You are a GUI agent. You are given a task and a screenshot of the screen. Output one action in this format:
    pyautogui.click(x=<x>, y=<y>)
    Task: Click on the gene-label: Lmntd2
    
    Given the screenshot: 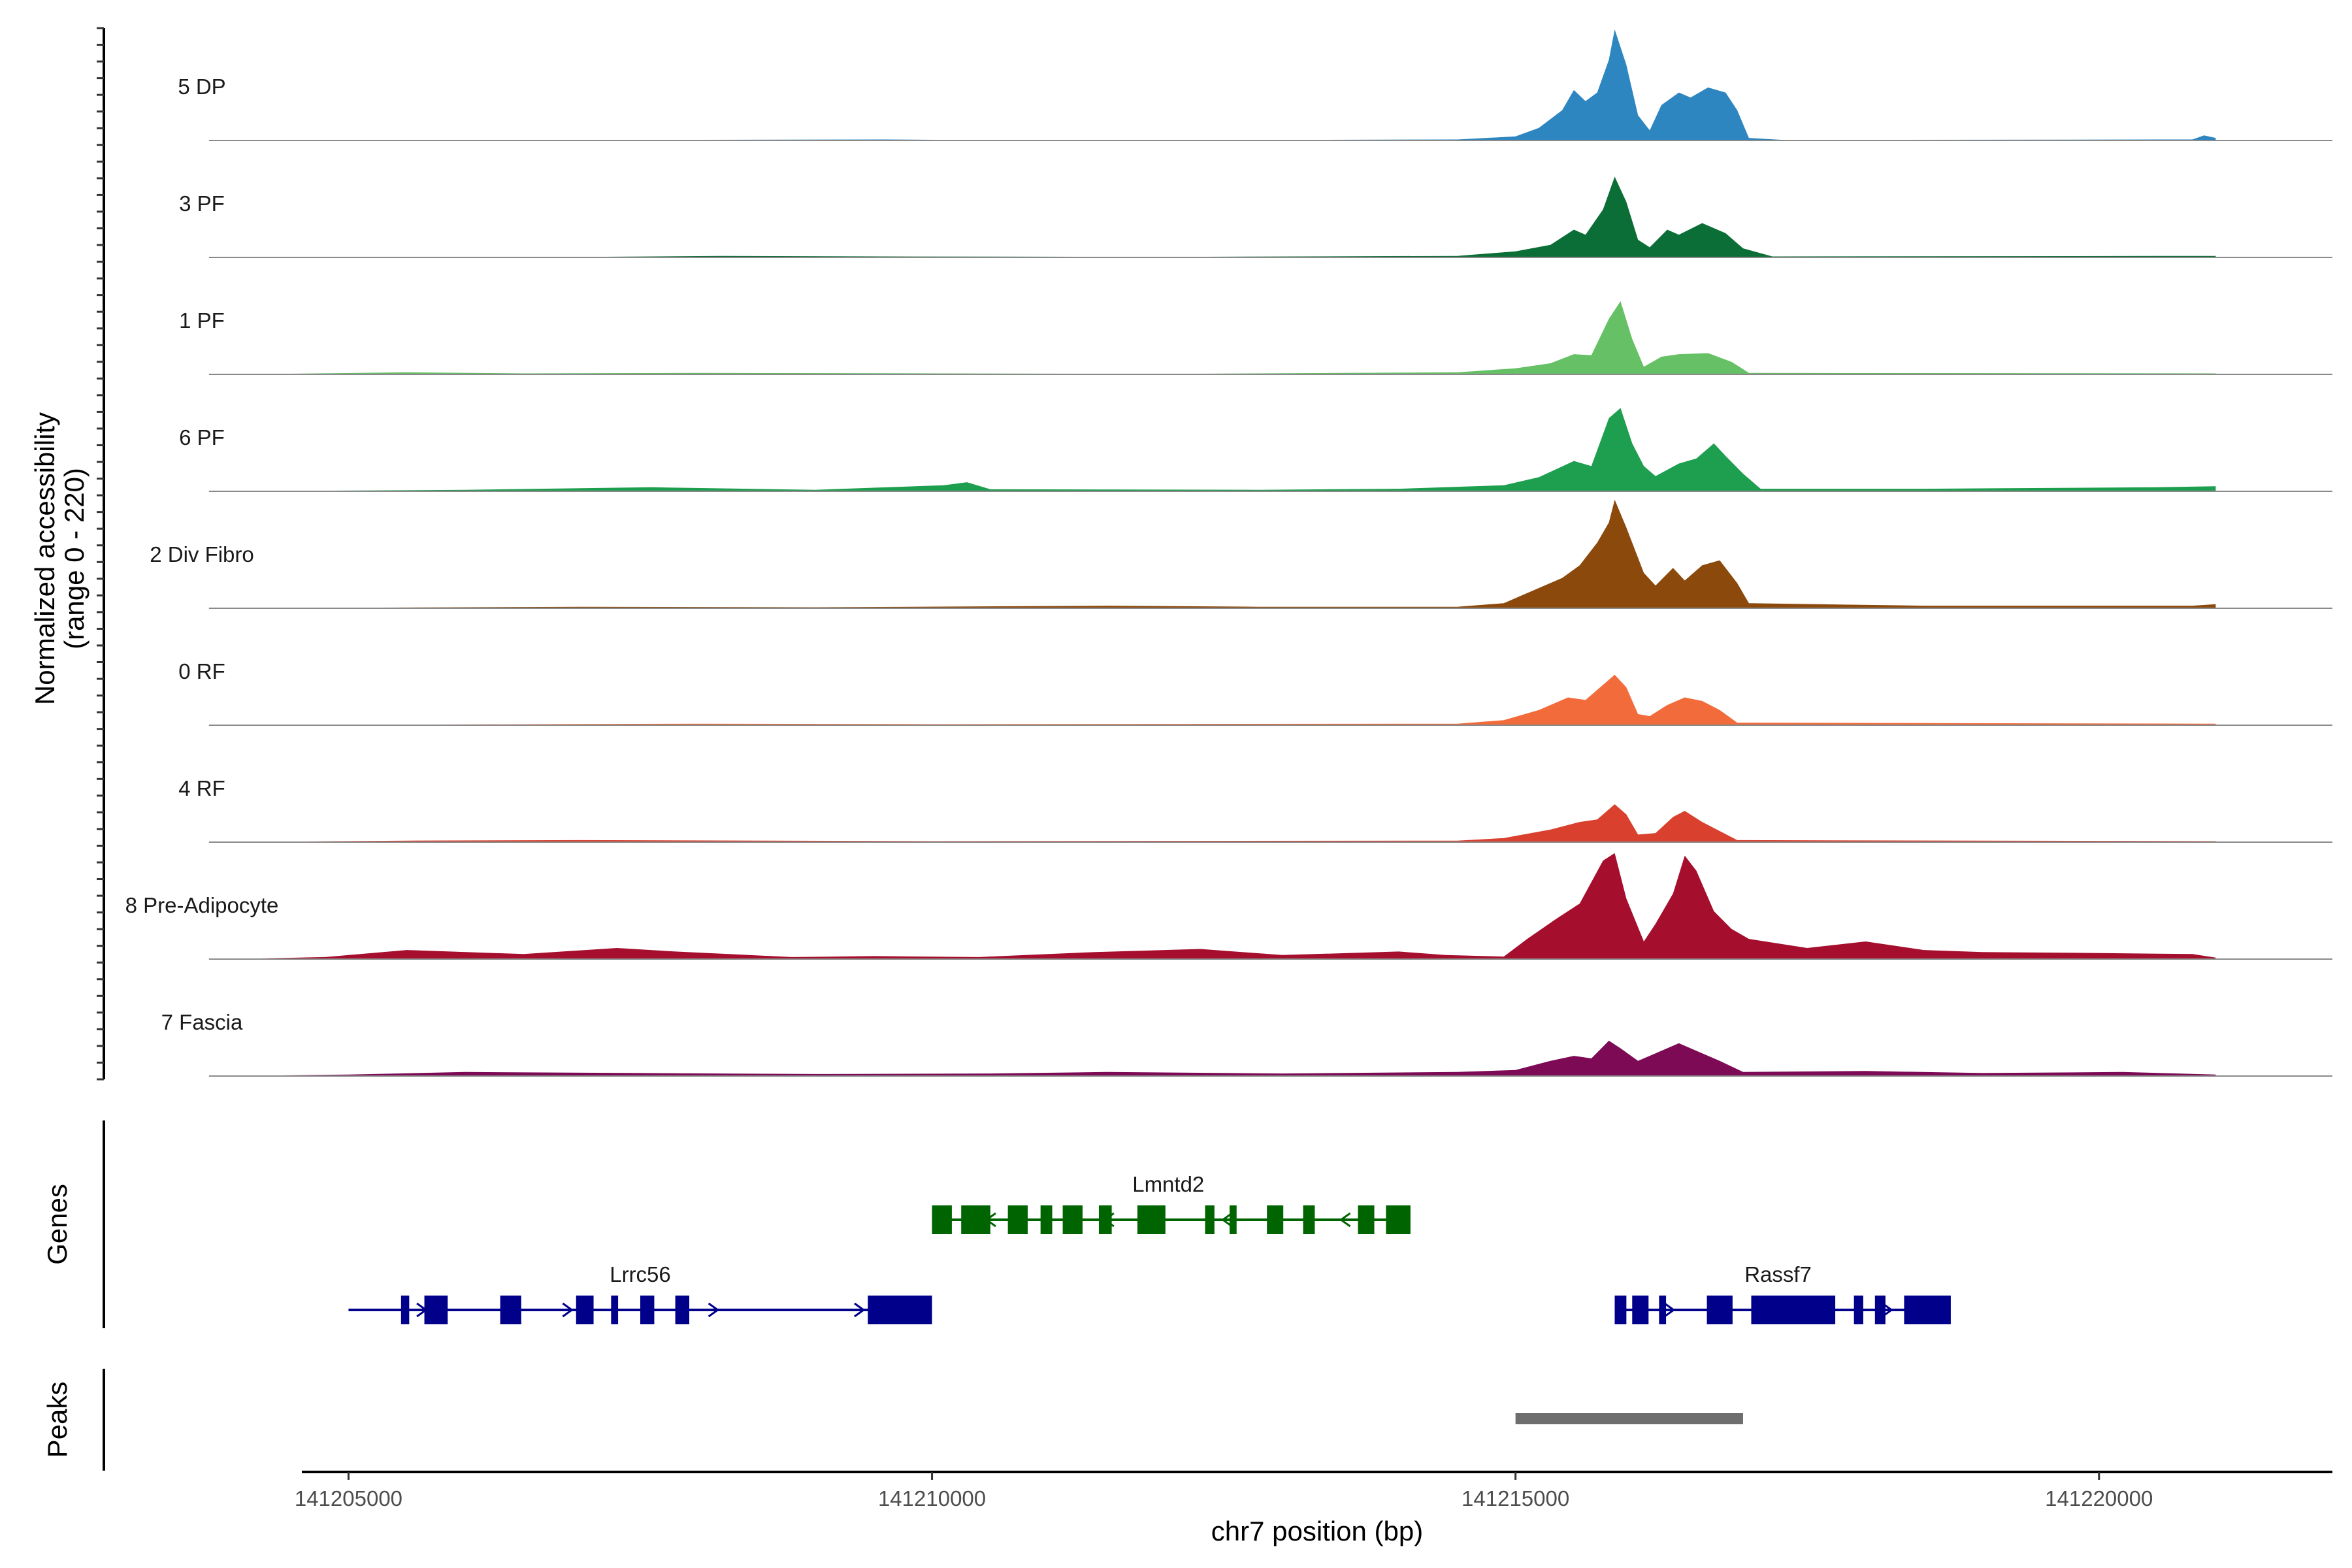 What is the action you would take?
    pyautogui.click(x=1168, y=1184)
    